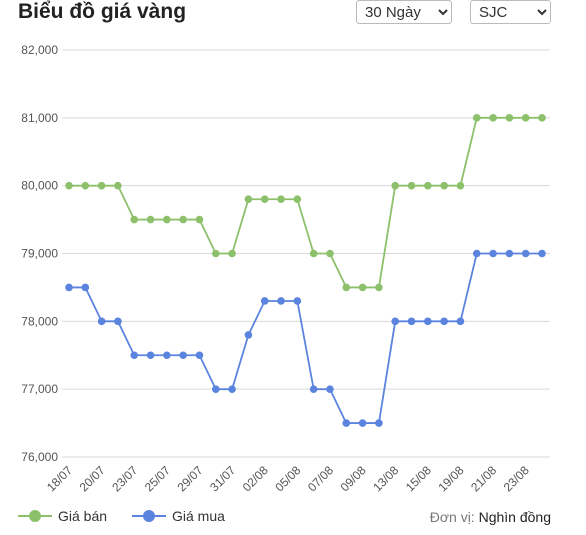  Describe the element at coordinates (157, 478) in the screenshot. I see `x-tick-label: 25/07` at that location.